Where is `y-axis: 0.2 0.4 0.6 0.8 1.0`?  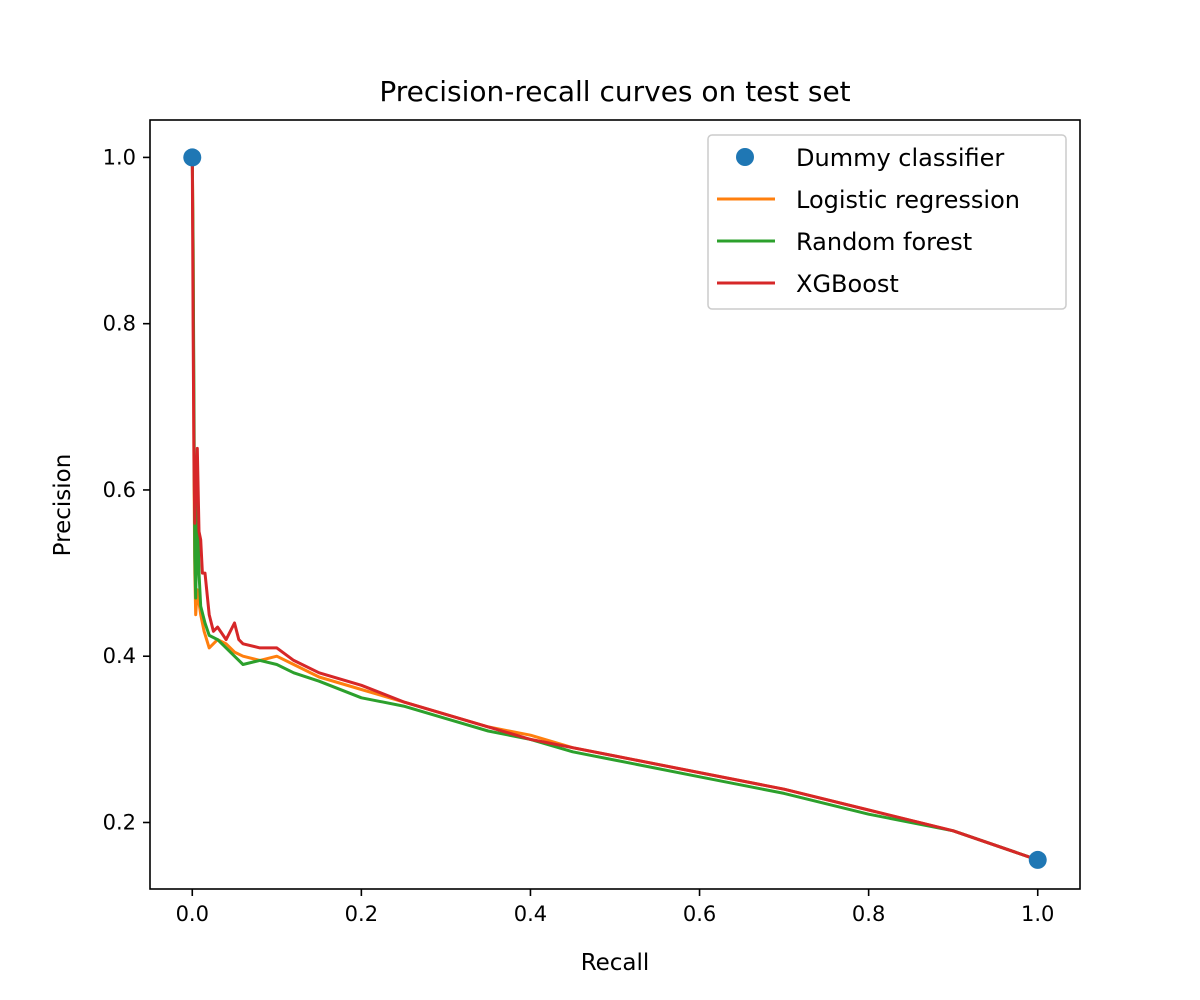 y-axis: 0.2 0.4 0.6 0.8 1.0 is located at coordinates (126, 489).